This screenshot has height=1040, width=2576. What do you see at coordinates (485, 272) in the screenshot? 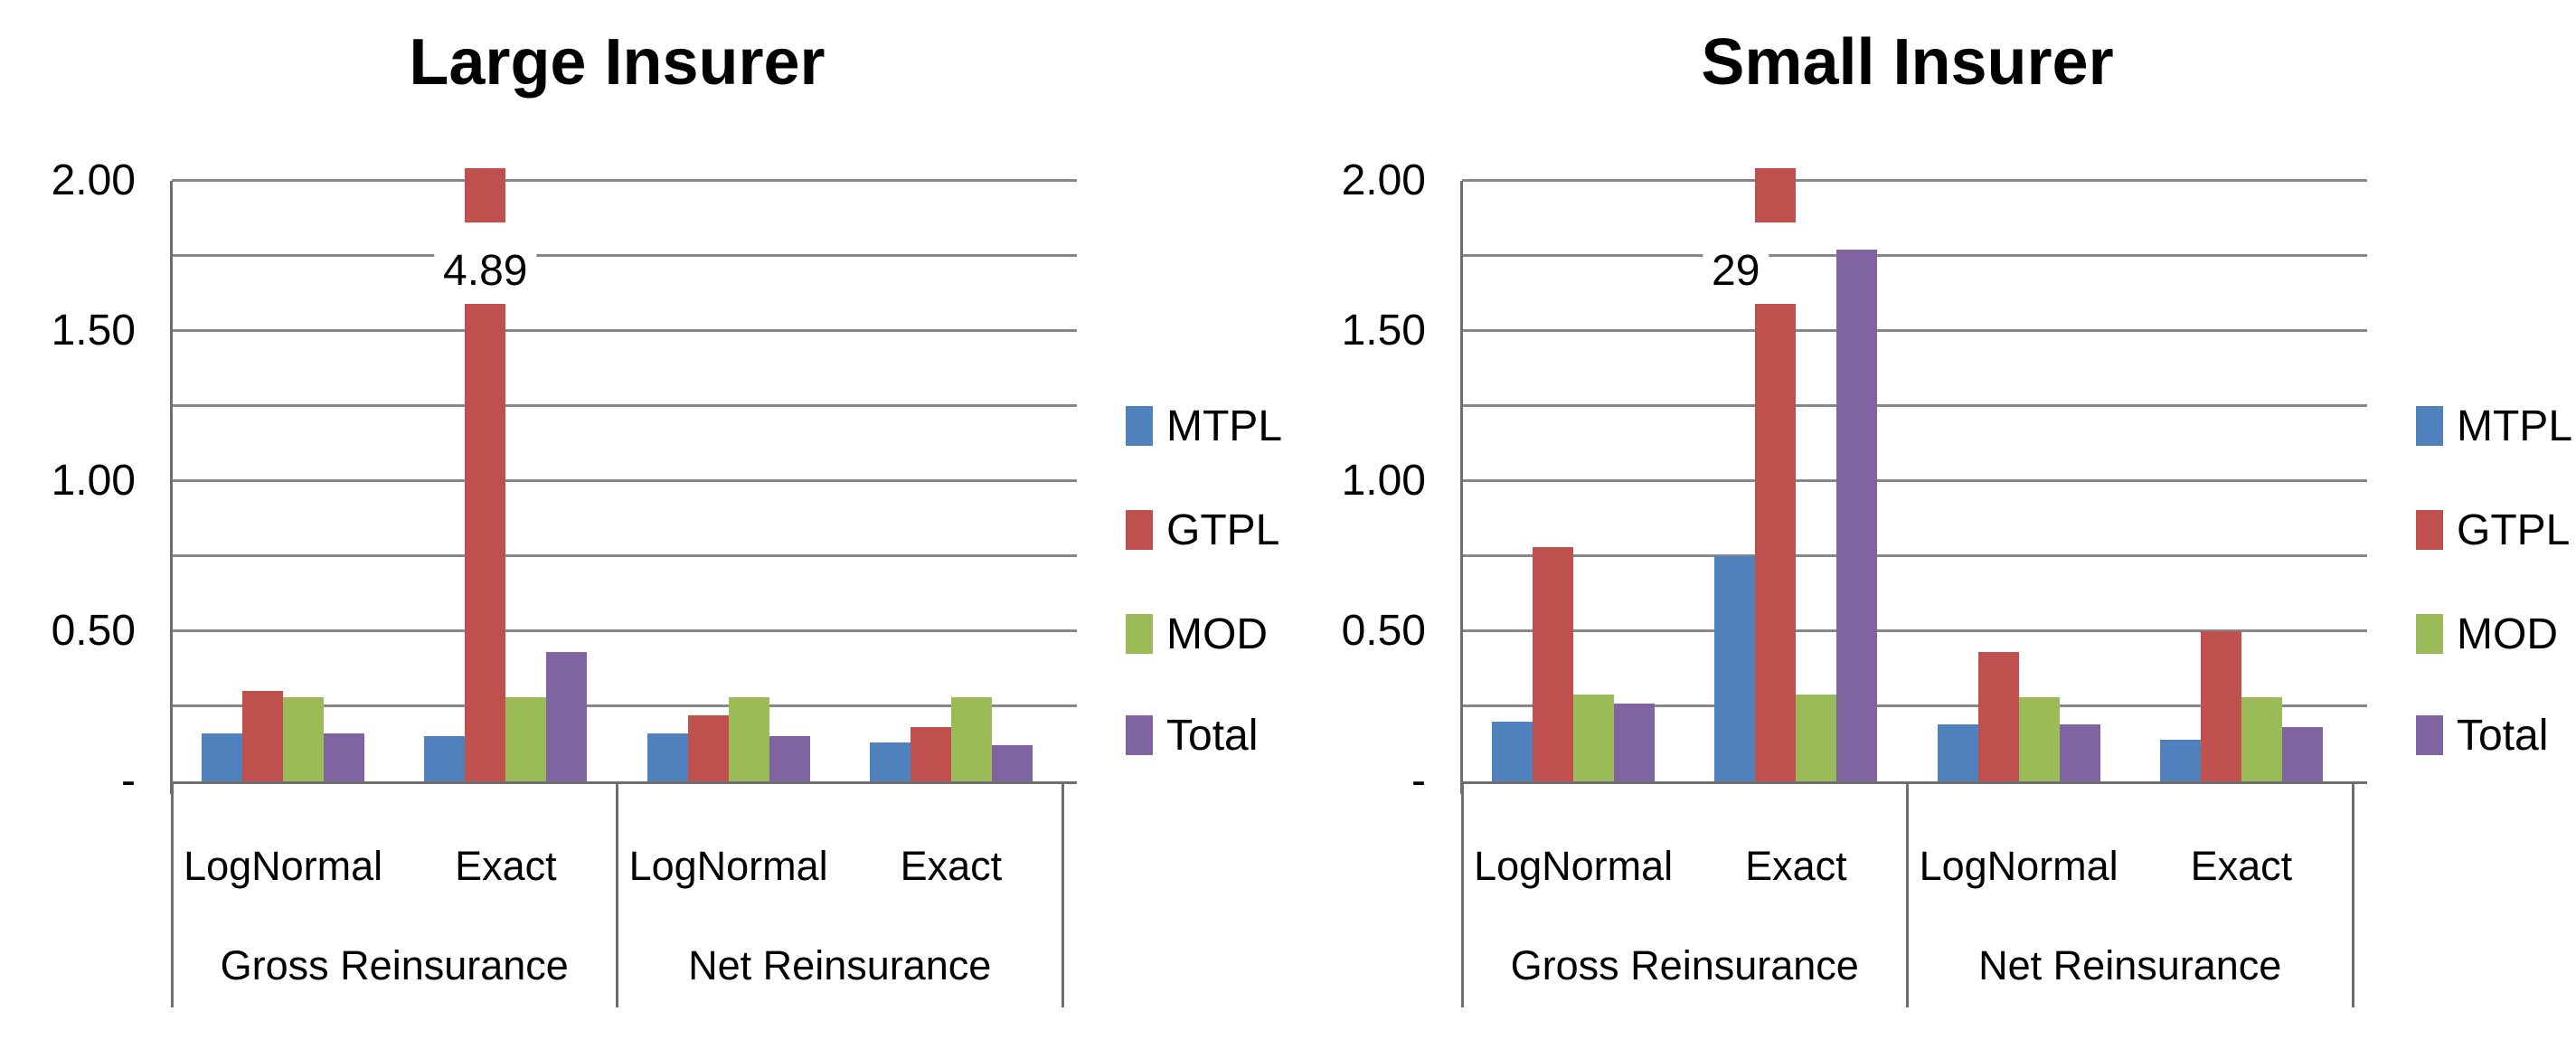
I see `bar-value-label: 4.89` at bounding box center [485, 272].